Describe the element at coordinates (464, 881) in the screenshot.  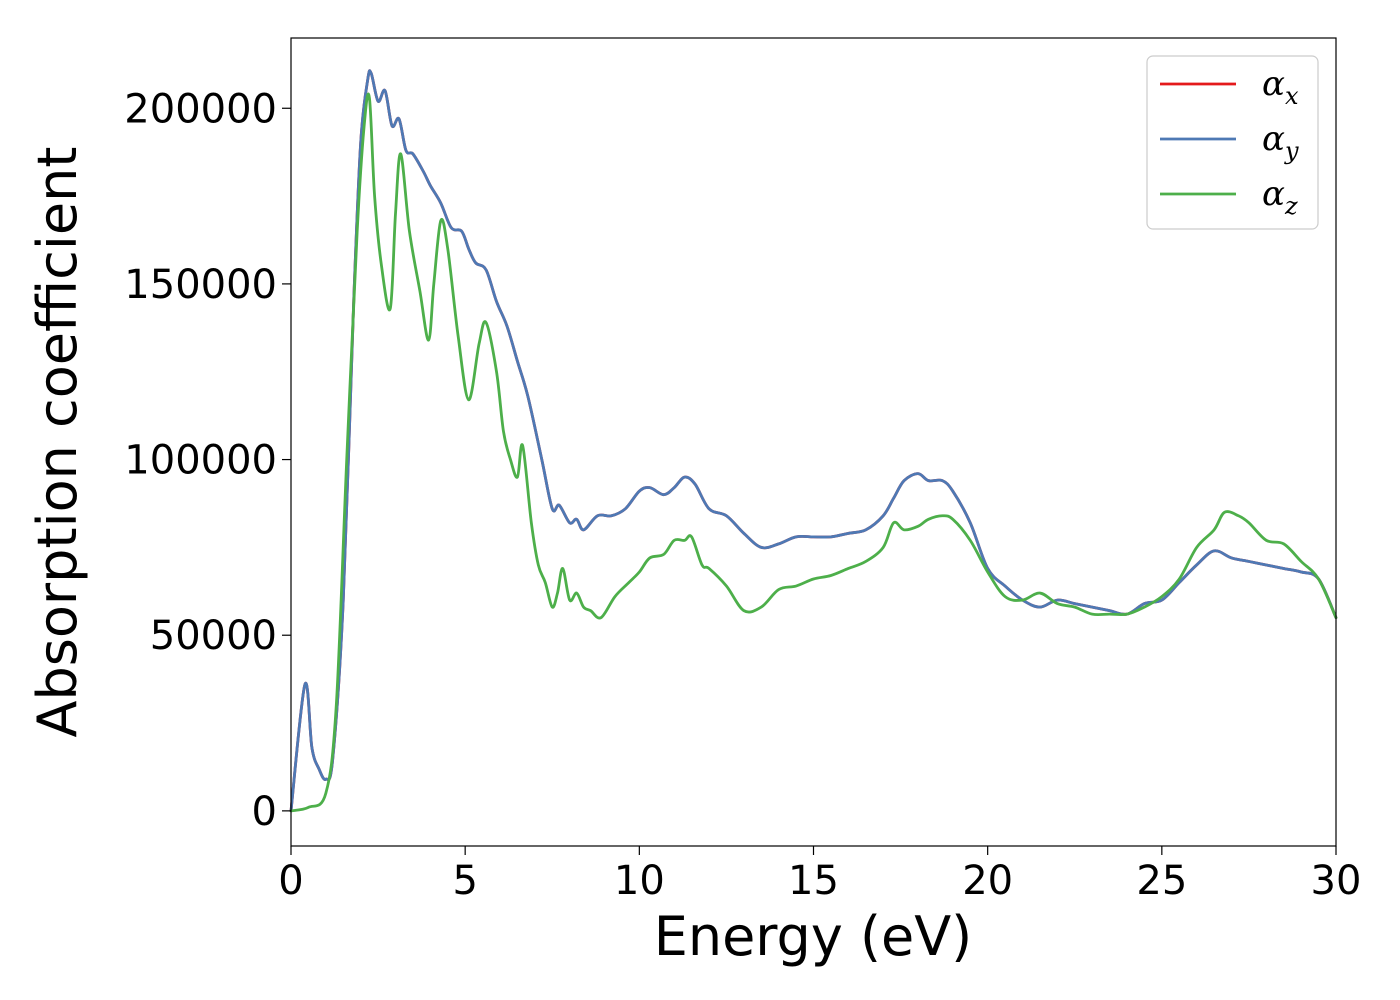
I see `x-tick-label: 5` at that location.